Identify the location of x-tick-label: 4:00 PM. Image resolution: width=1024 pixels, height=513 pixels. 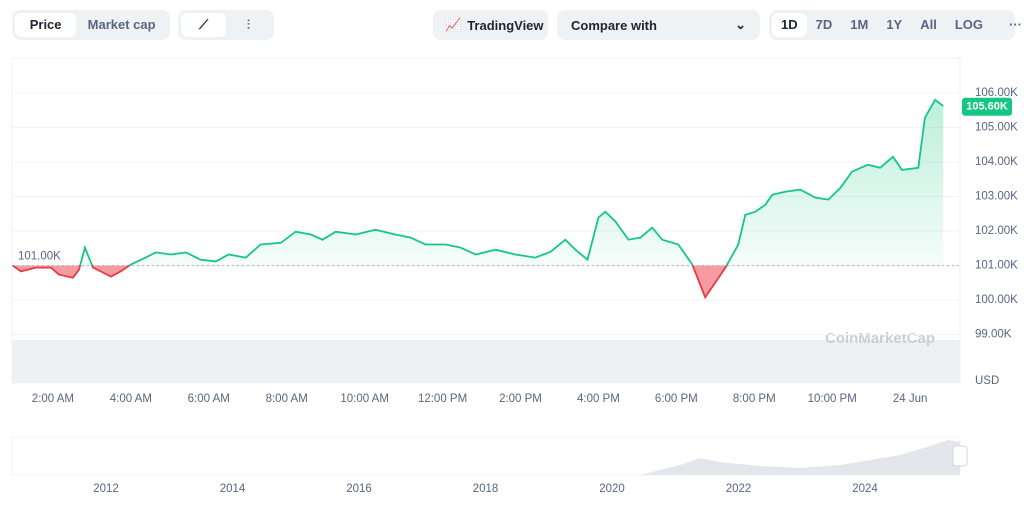
(598, 399).